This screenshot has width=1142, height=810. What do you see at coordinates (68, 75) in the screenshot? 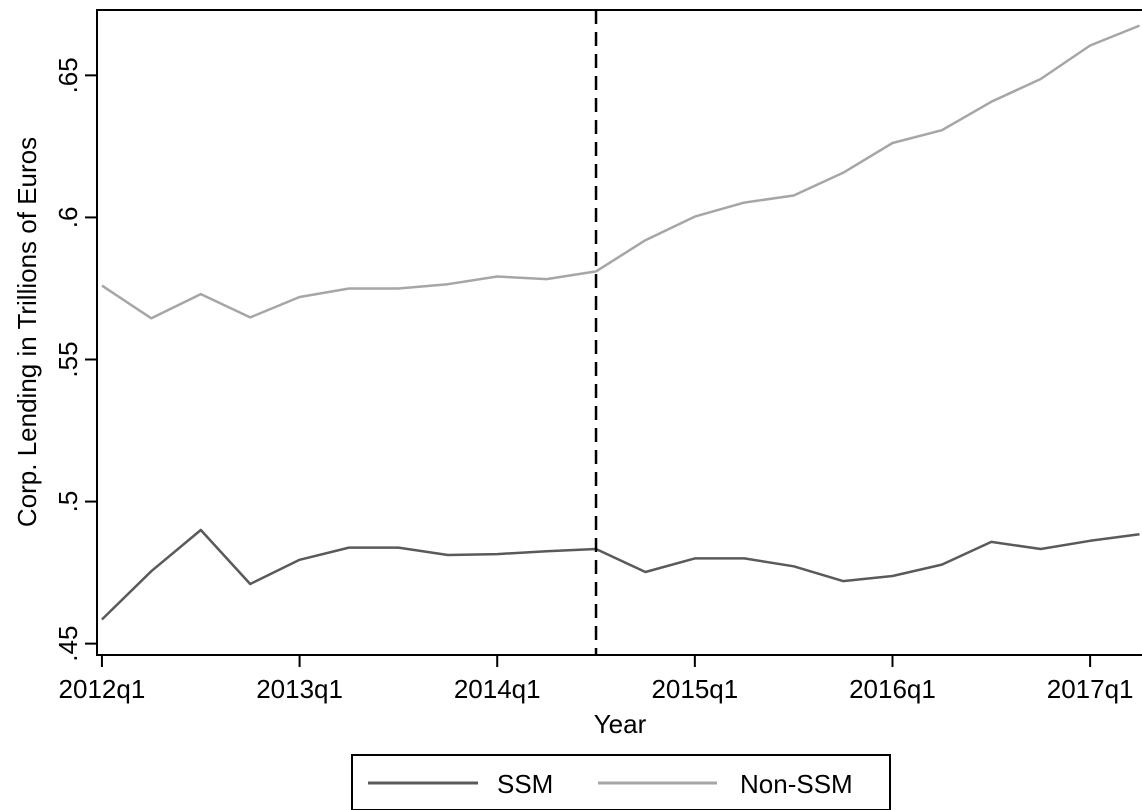
I see `y-tick-label: .65` at bounding box center [68, 75].